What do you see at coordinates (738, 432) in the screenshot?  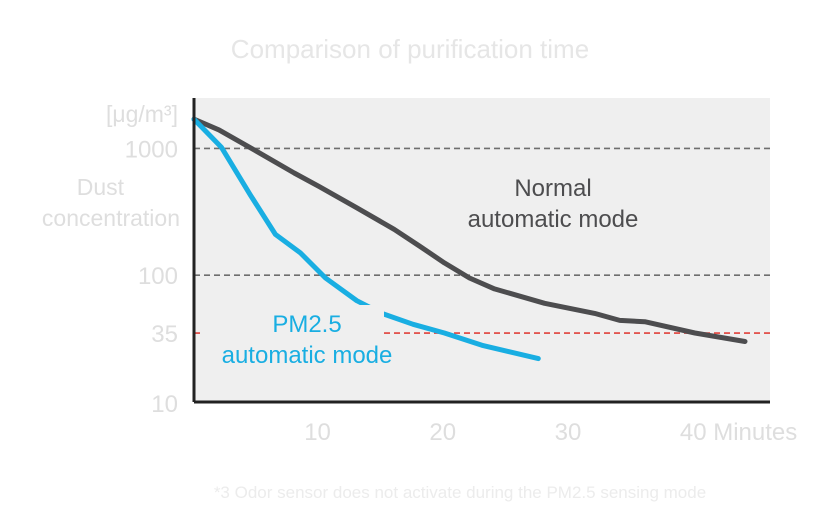 I see `x-tick-label: 40 Minutes` at bounding box center [738, 432].